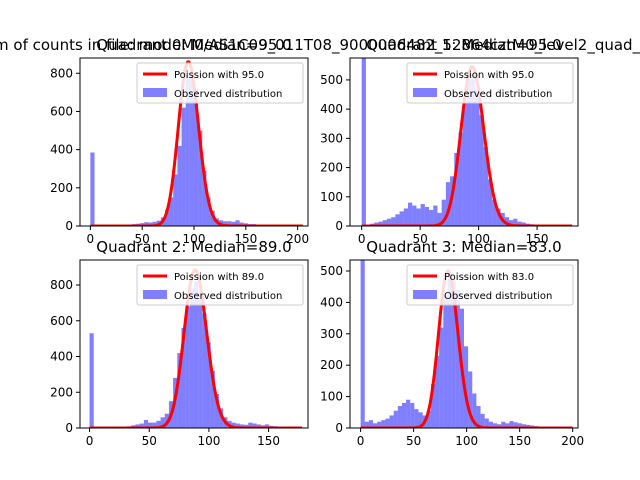 Image resolution: width=640 pixels, height=480 pixels. I want to click on quadrant-0-ytick-label-3: 600, so click(61, 111).